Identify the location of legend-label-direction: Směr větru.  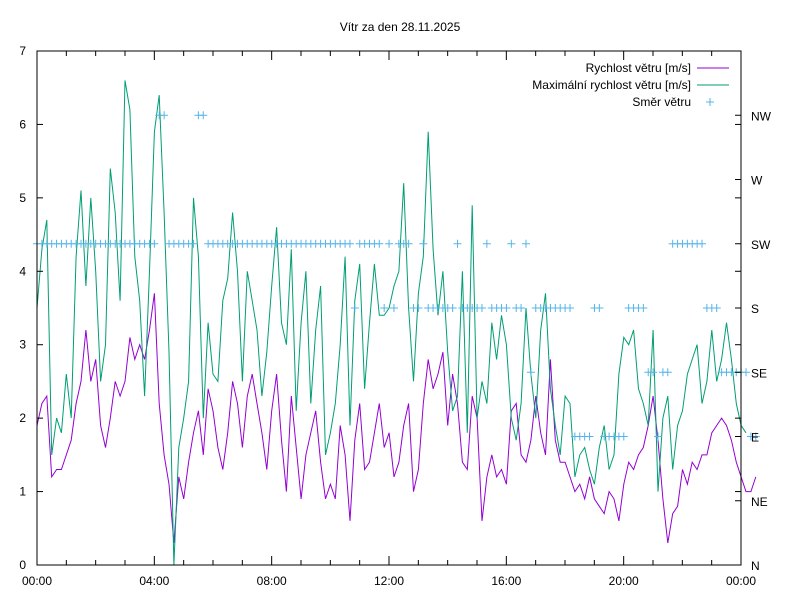
(661, 102).